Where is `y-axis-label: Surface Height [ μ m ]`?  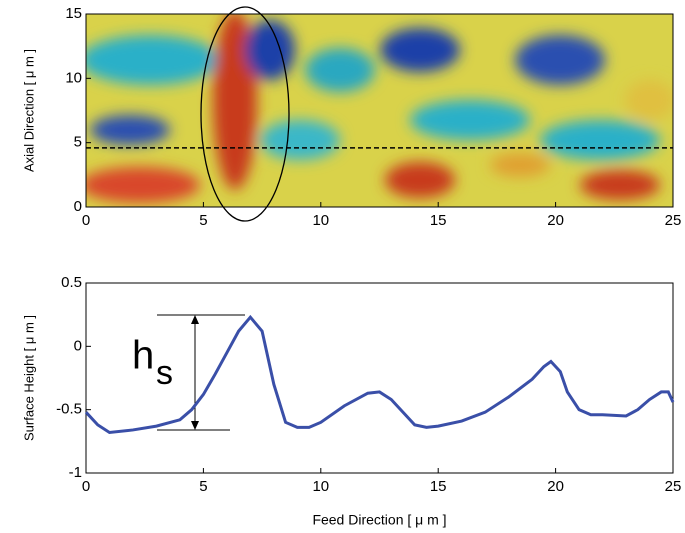 y-axis-label: Surface Height [ μ m ] is located at coordinates (28, 378).